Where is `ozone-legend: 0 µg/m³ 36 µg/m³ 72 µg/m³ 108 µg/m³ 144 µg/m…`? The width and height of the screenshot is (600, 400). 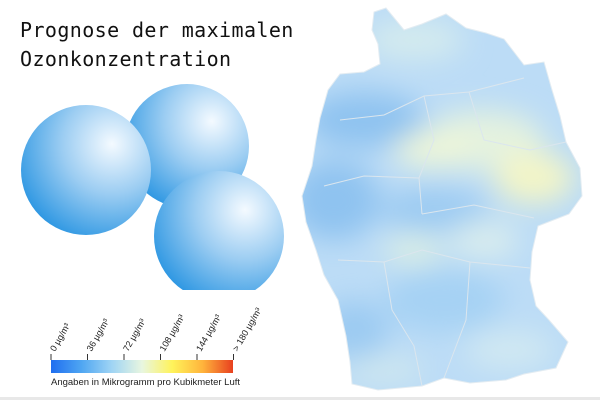 ozone-legend: 0 µg/m³ 36 µg/m³ 72 µg/m³ 108 µg/m³ 144 µg/m… is located at coordinates (155, 339).